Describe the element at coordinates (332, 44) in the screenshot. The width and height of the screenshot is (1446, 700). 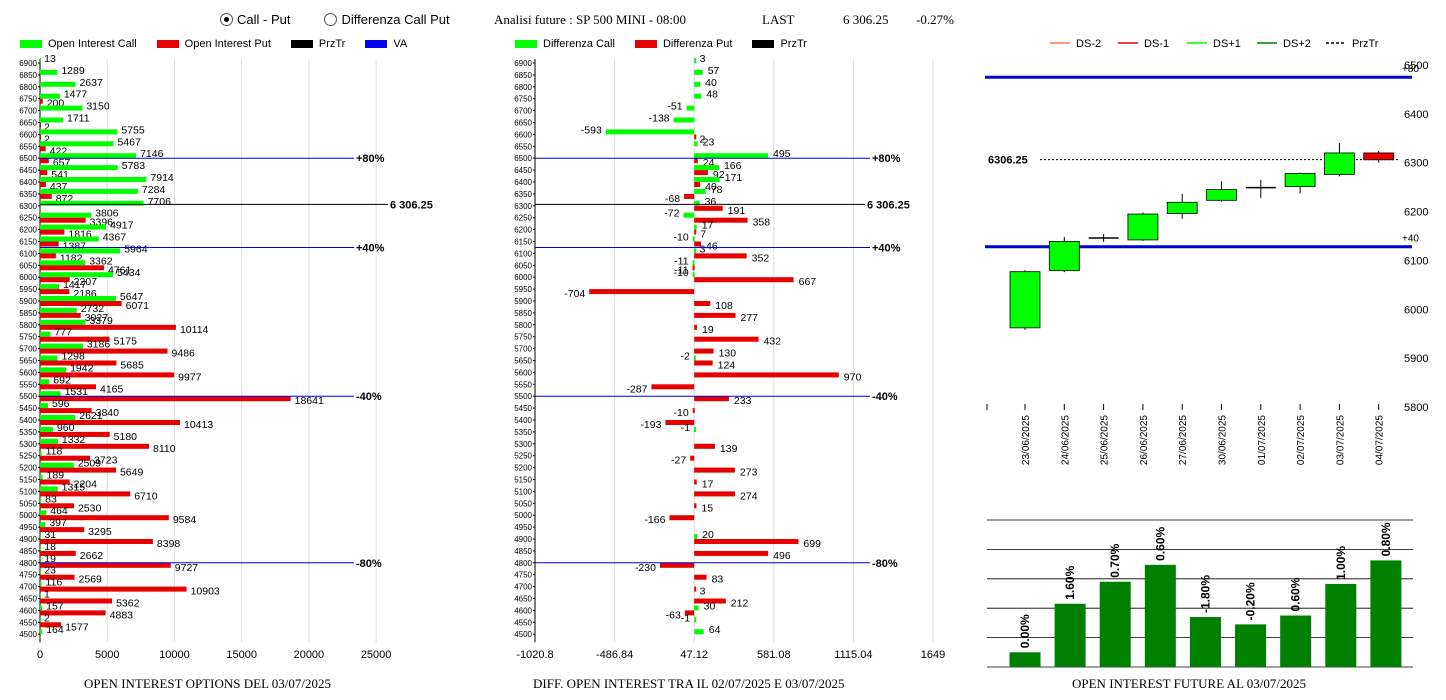
I see `legend-oi-prztr: PrzTr` at that location.